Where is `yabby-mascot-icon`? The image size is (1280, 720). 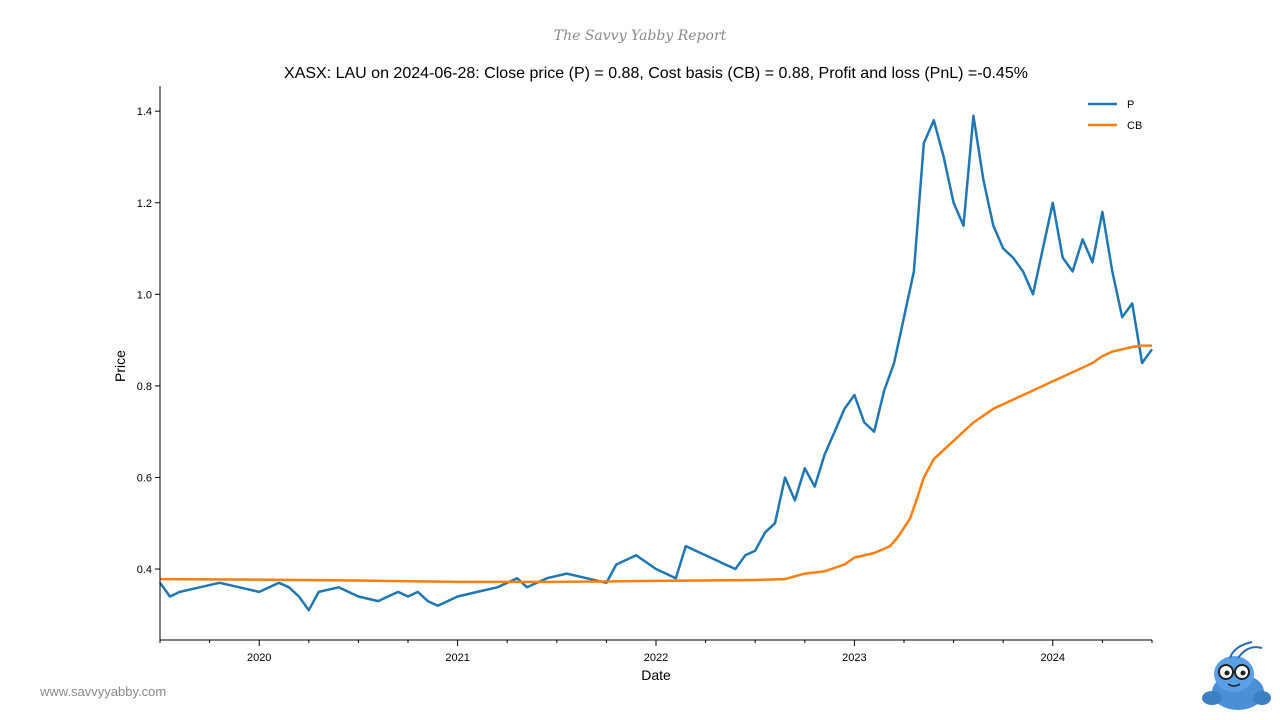
yabby-mascot-icon is located at coordinates (1235, 680).